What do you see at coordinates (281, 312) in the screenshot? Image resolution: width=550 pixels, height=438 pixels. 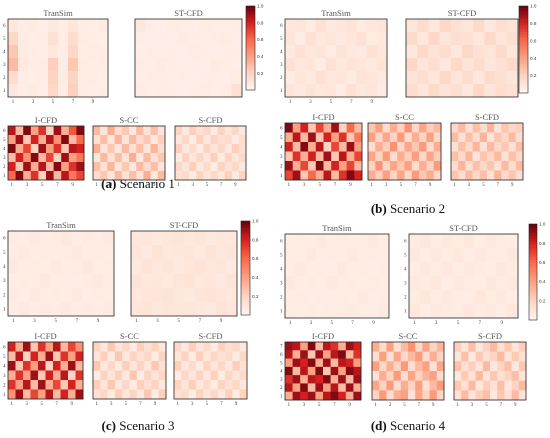 I see `y-tick-label: 1` at bounding box center [281, 312].